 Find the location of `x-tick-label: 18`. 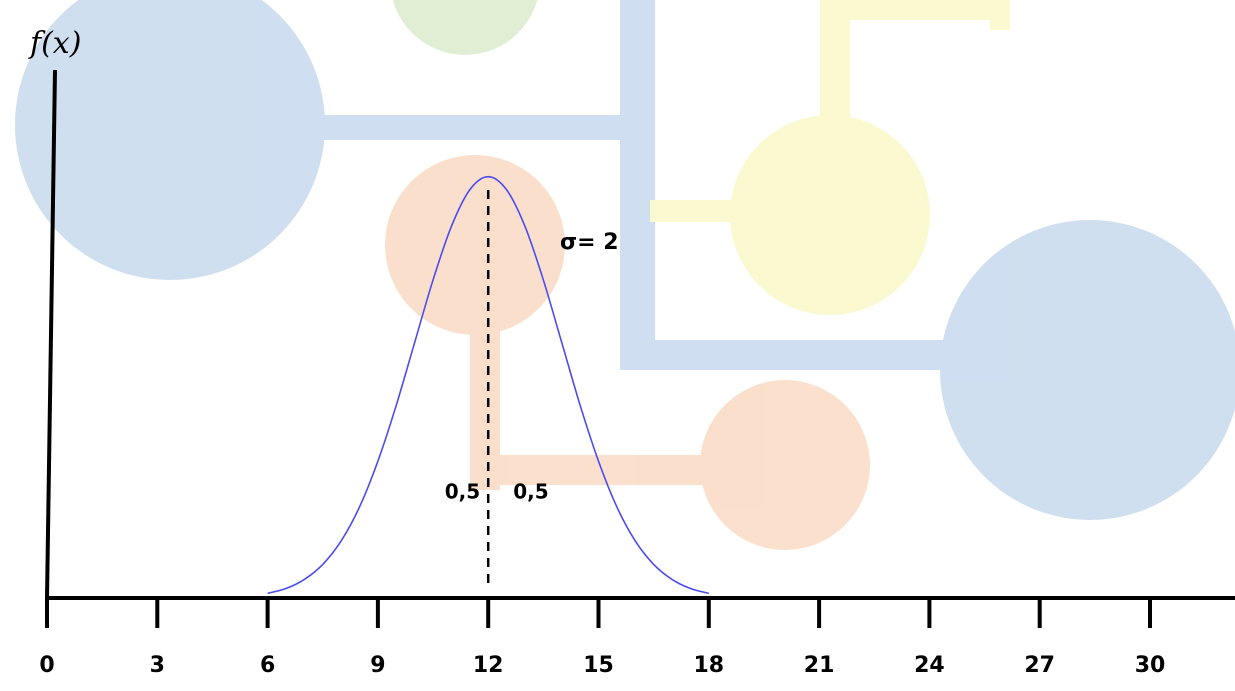

x-tick-label: 18 is located at coordinates (708, 665).